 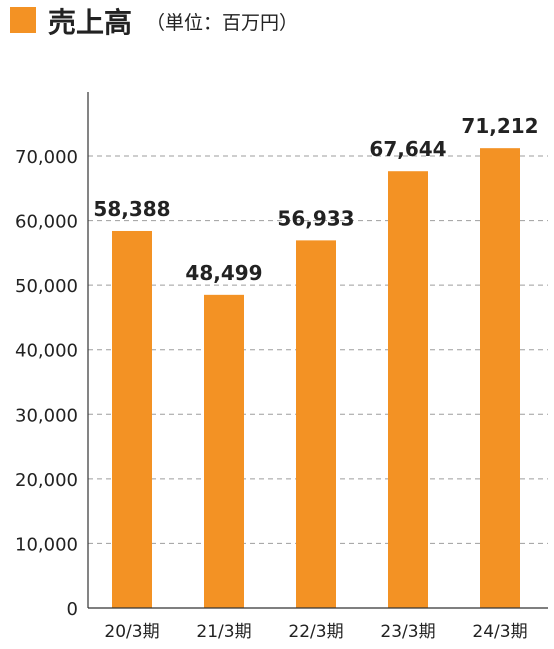 I want to click on x-tick-label: 22/3期, so click(x=315, y=632).